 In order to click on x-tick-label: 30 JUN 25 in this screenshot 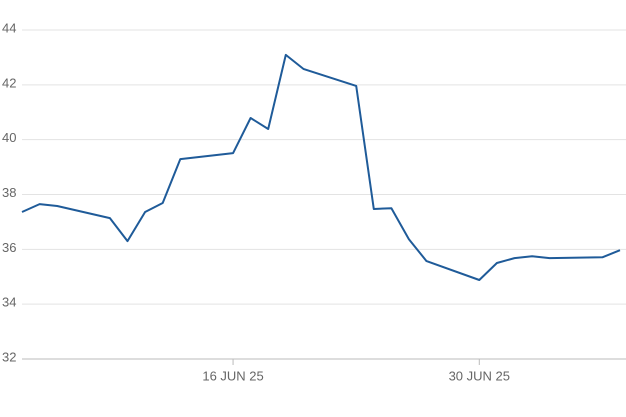, I will do `click(479, 375)`.